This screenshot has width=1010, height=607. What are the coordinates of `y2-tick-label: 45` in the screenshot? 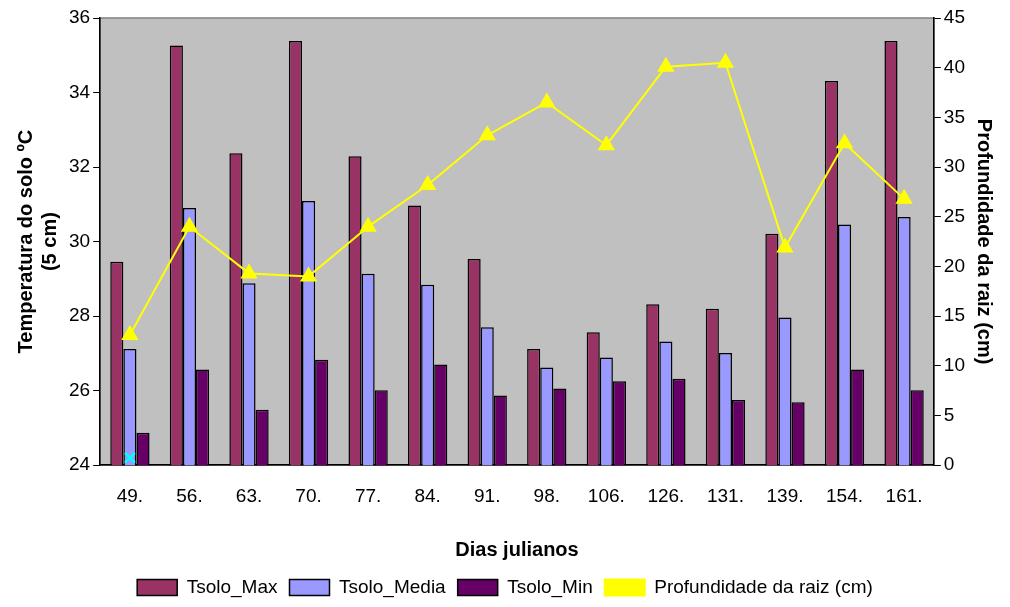 It's located at (954, 17).